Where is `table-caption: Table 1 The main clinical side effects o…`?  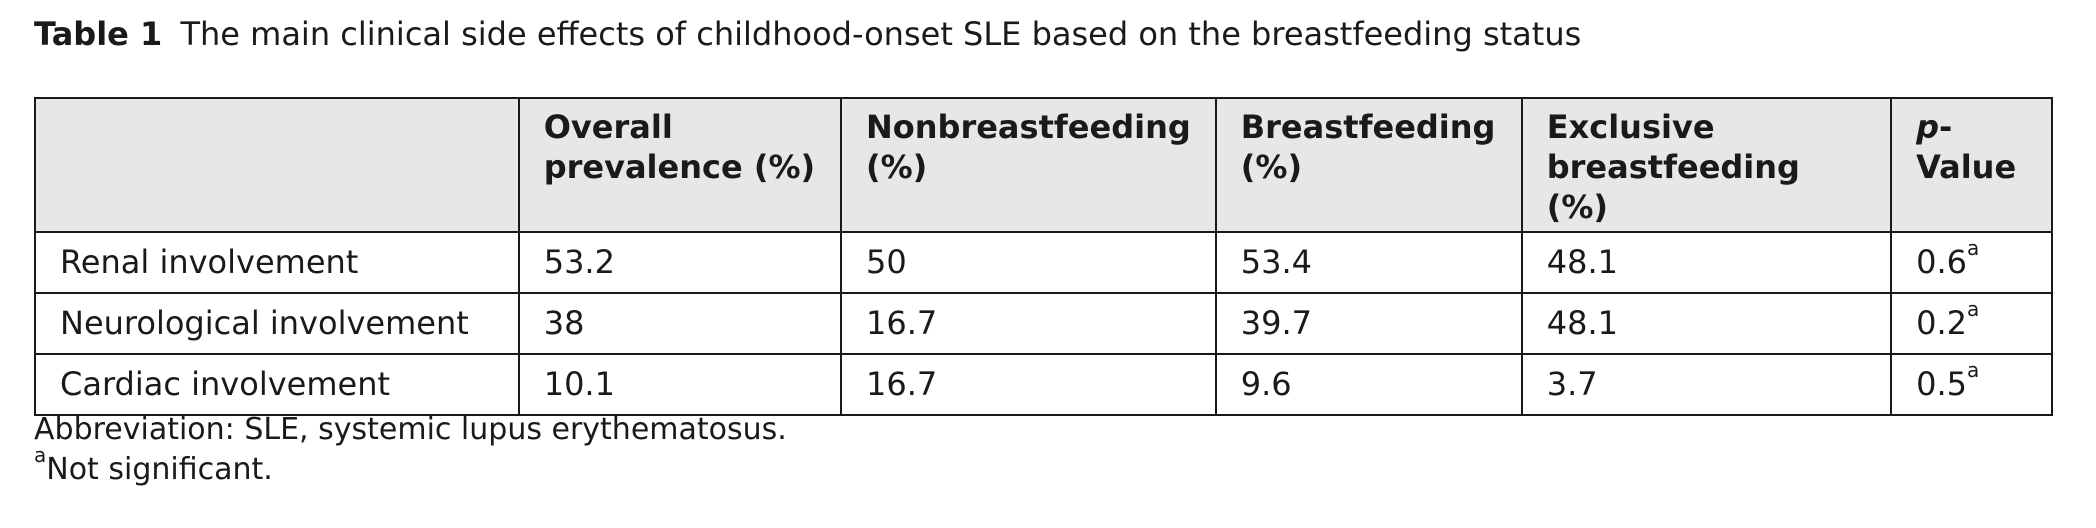
table-caption: Table 1 The main clinical side effects o… is located at coordinates (807, 34).